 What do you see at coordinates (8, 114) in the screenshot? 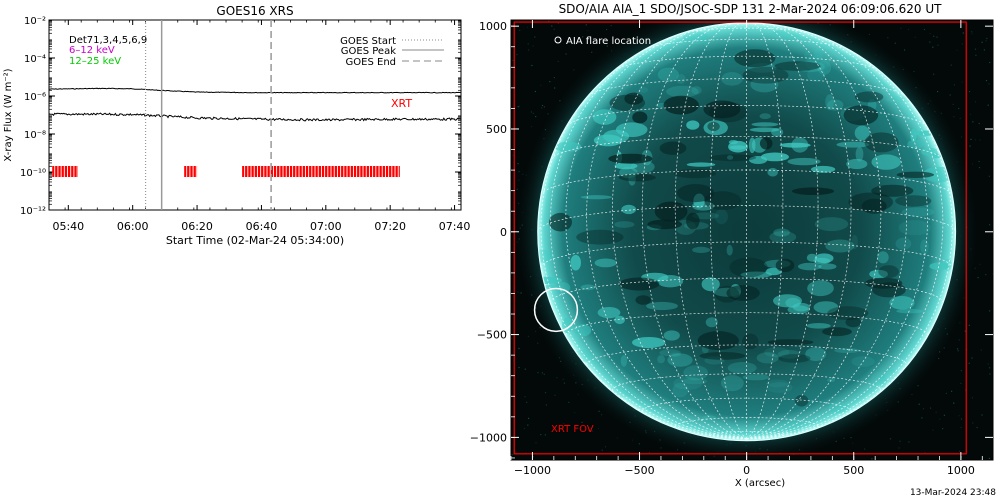
I see `goes-y-axis-title: X-ray Flux (W m⁻²)` at bounding box center [8, 114].